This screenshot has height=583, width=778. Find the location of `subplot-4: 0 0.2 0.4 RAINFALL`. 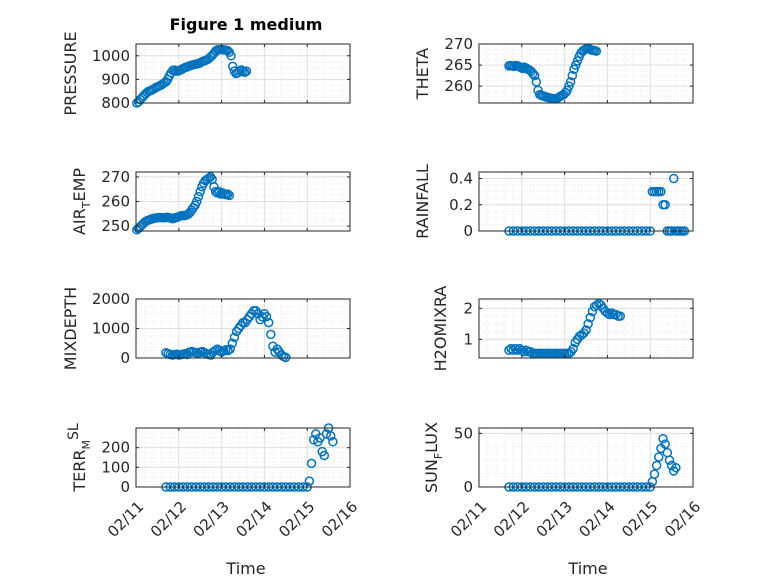

subplot-4: 0 0.2 0.4 RAINFALL is located at coordinates (553, 202).